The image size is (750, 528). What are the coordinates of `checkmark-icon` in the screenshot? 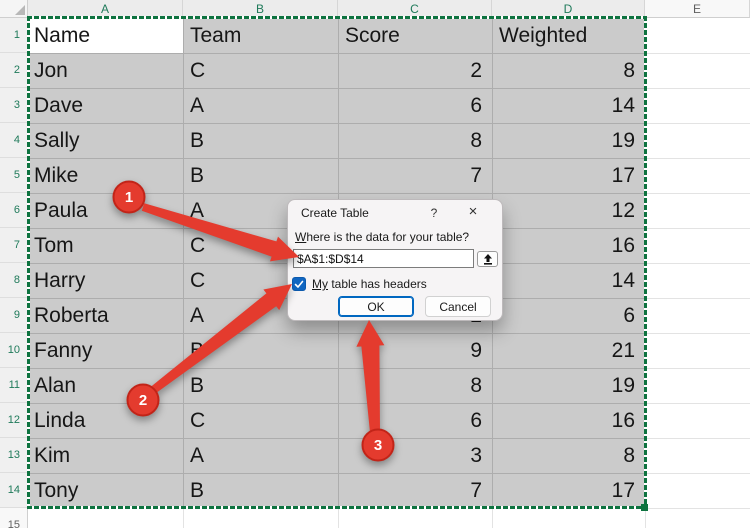 It's located at (299, 284).